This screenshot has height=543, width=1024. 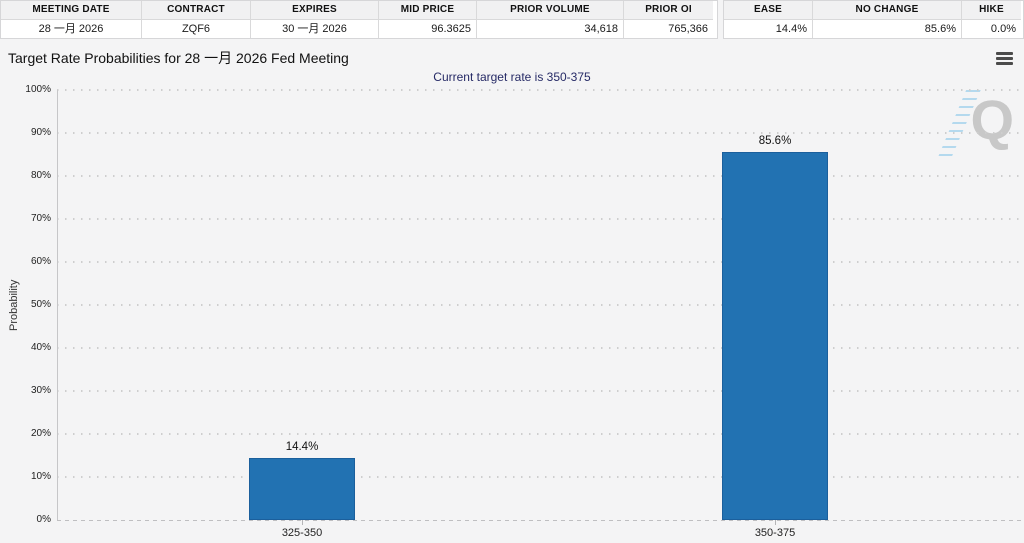 I want to click on value-cell-ease: 14.4%, so click(x=768, y=29).